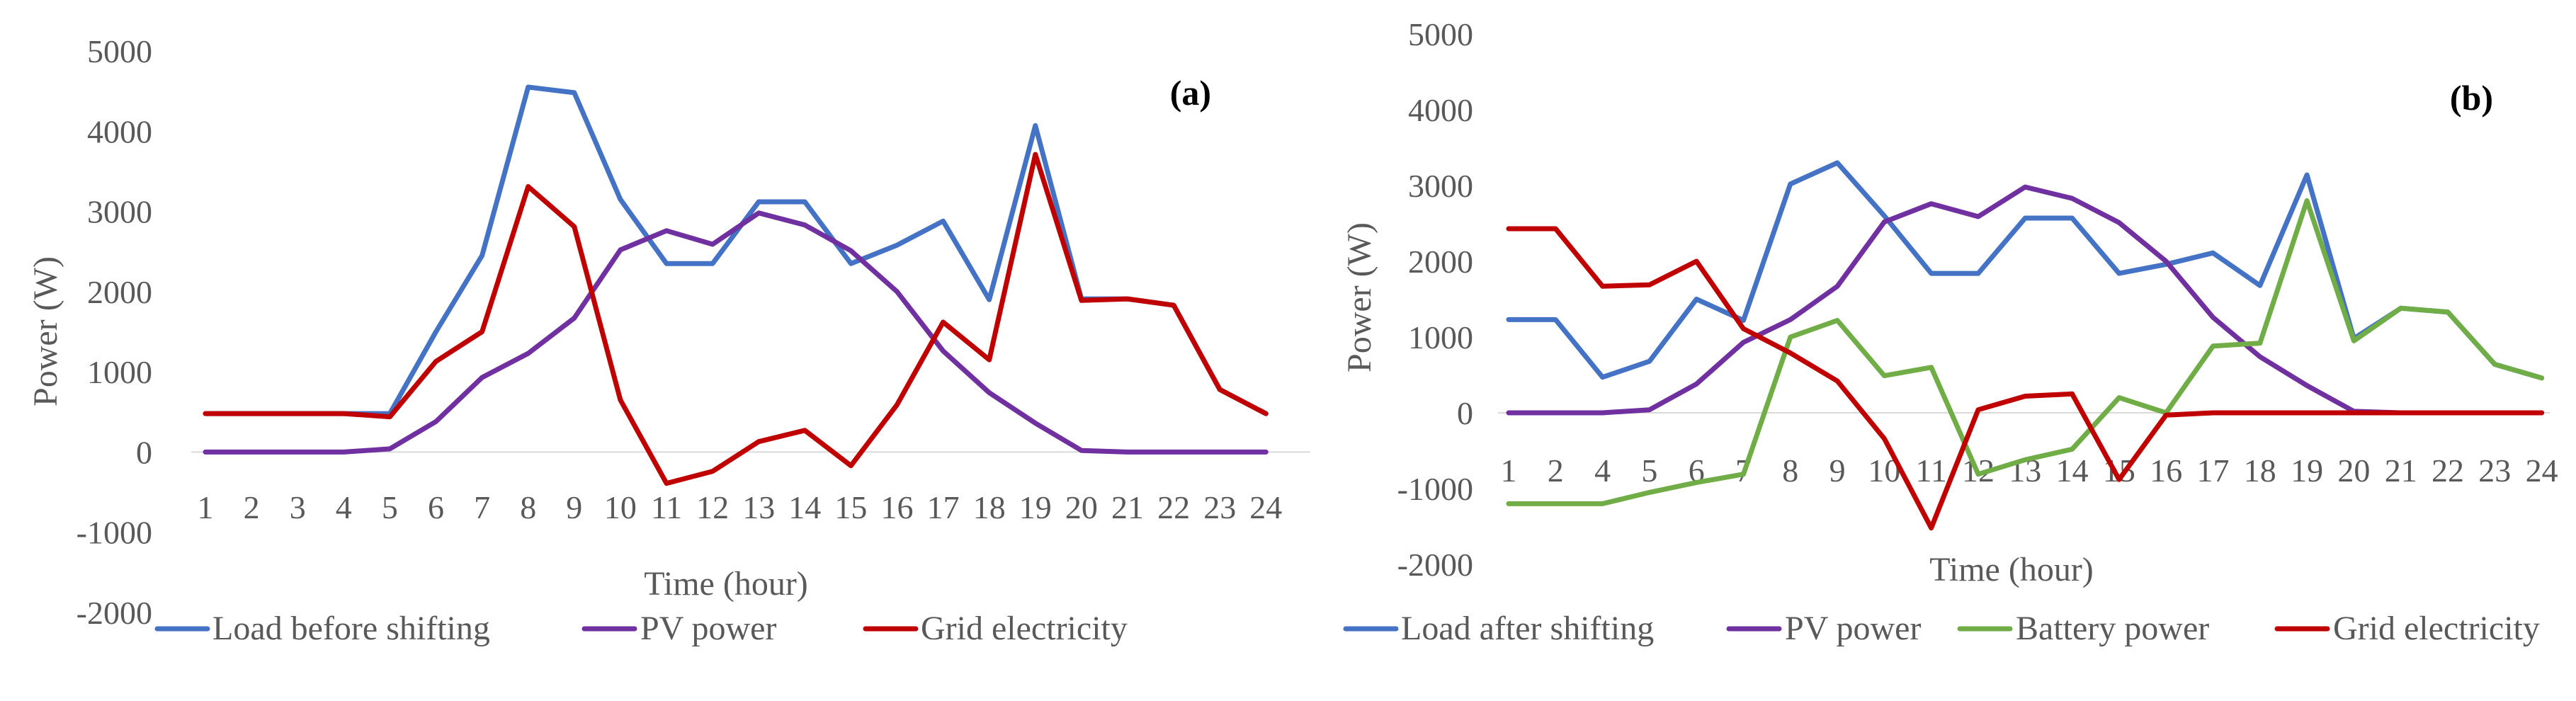 This screenshot has width=2576, height=701. What do you see at coordinates (1527, 628) in the screenshot?
I see `legend-label: Load after shifting` at bounding box center [1527, 628].